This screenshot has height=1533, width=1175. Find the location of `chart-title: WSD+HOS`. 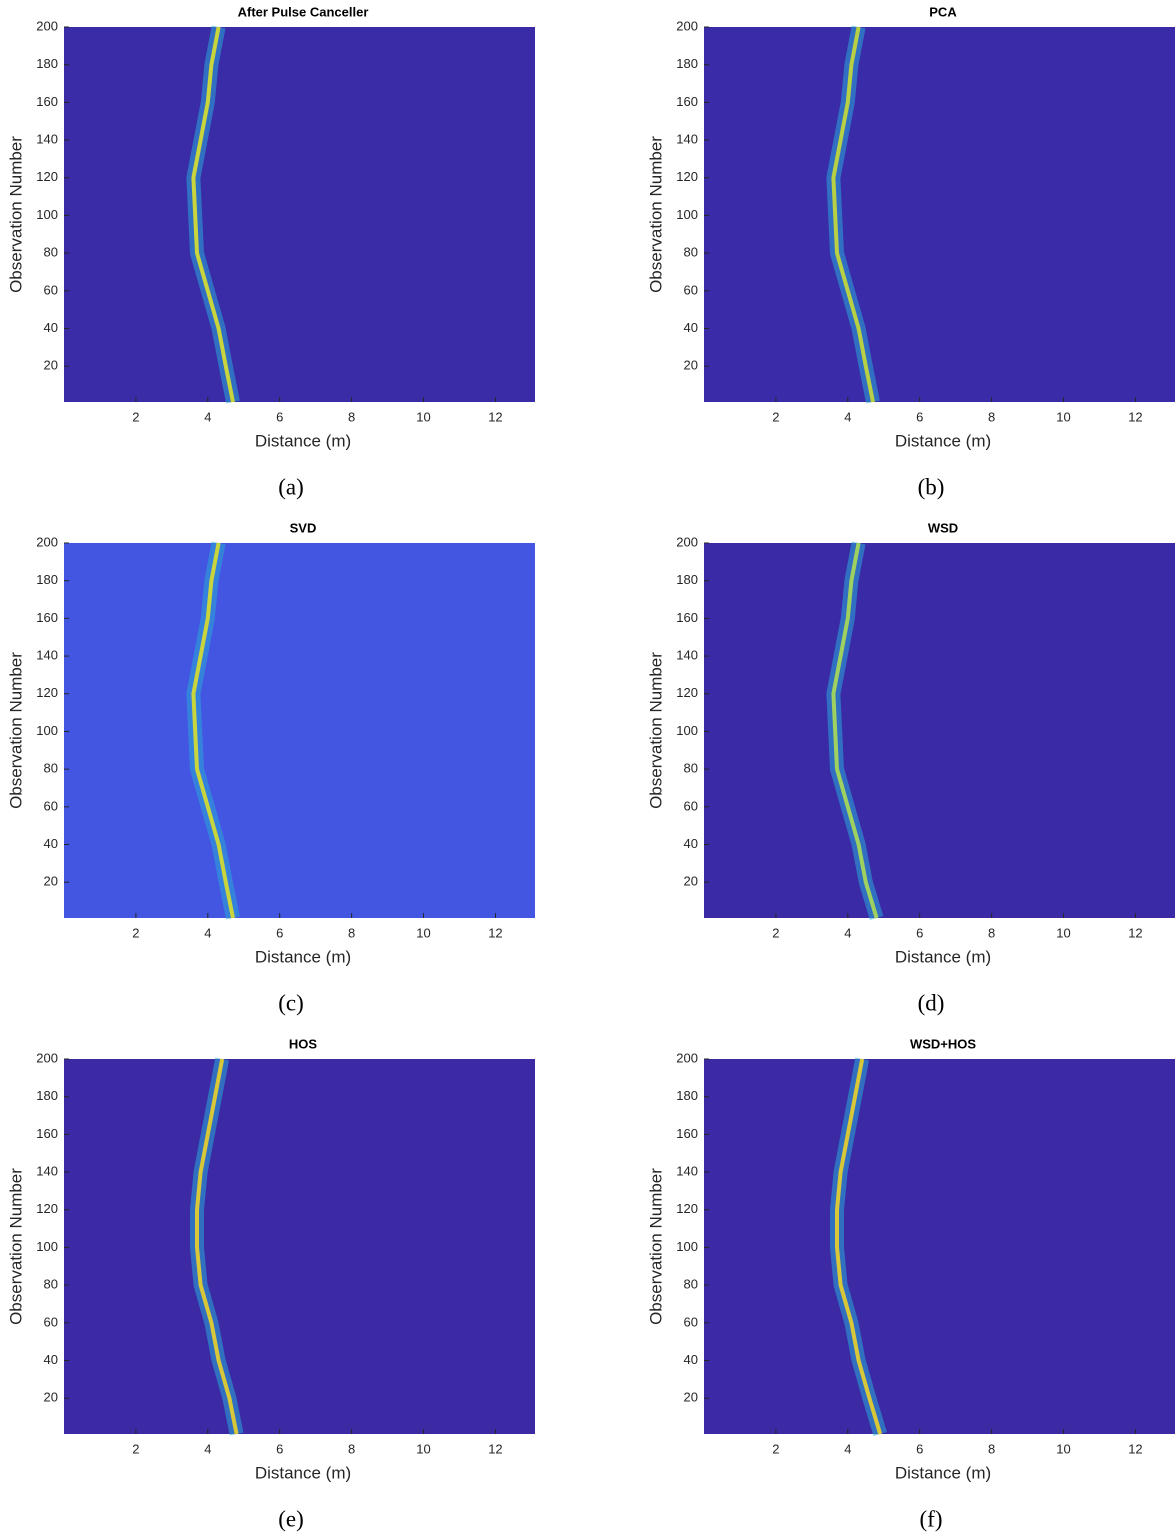

chart-title: WSD+HOS is located at coordinates (943, 1043).